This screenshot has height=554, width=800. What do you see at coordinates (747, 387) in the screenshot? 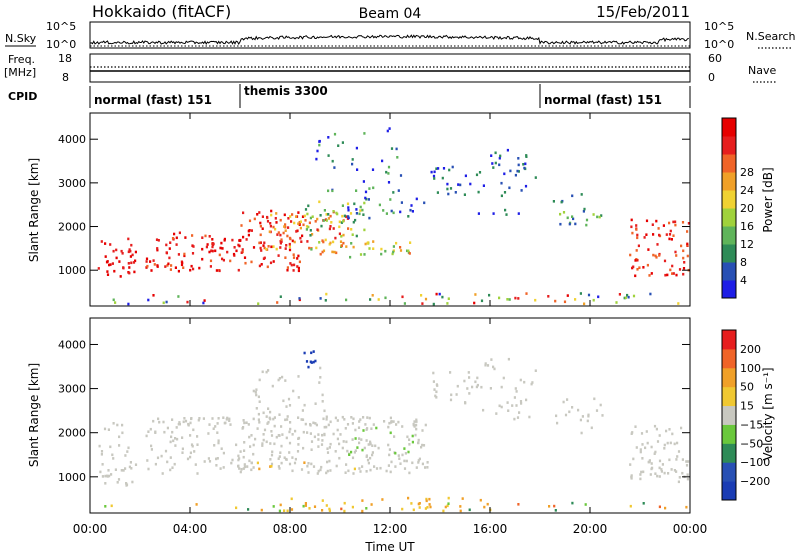
I see `colorbar-tick-2: 50` at bounding box center [747, 387].